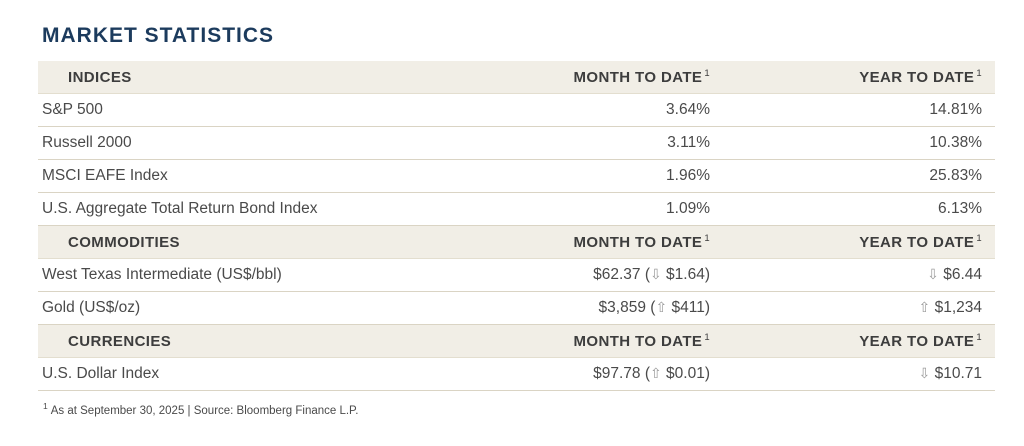 This screenshot has width=1024, height=446. What do you see at coordinates (259, 242) in the screenshot?
I see `section-name: COMMODITIES` at bounding box center [259, 242].